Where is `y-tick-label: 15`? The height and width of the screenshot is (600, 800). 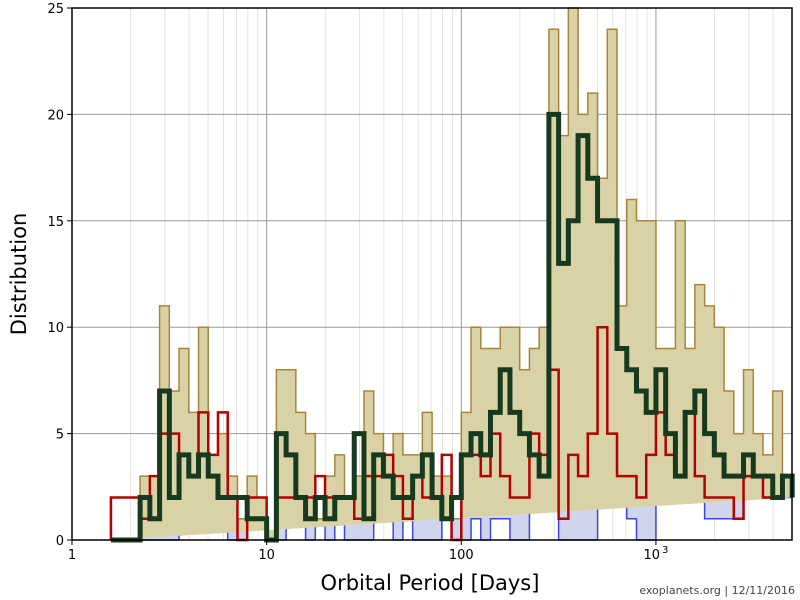 y-tick-label: 15 is located at coordinates (55, 222).